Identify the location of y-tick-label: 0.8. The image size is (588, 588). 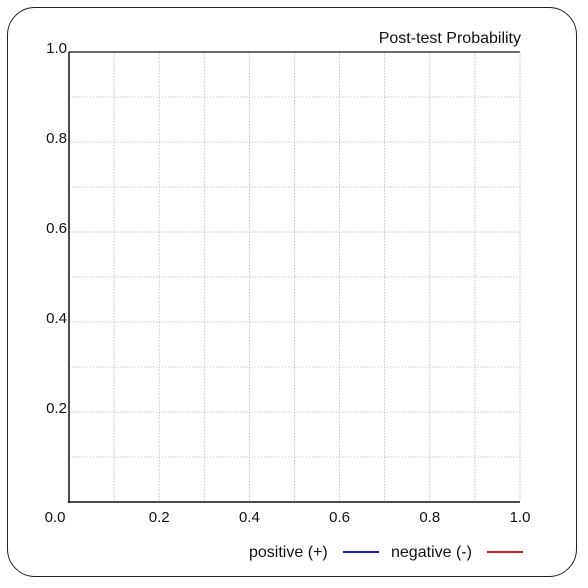
(56, 138).